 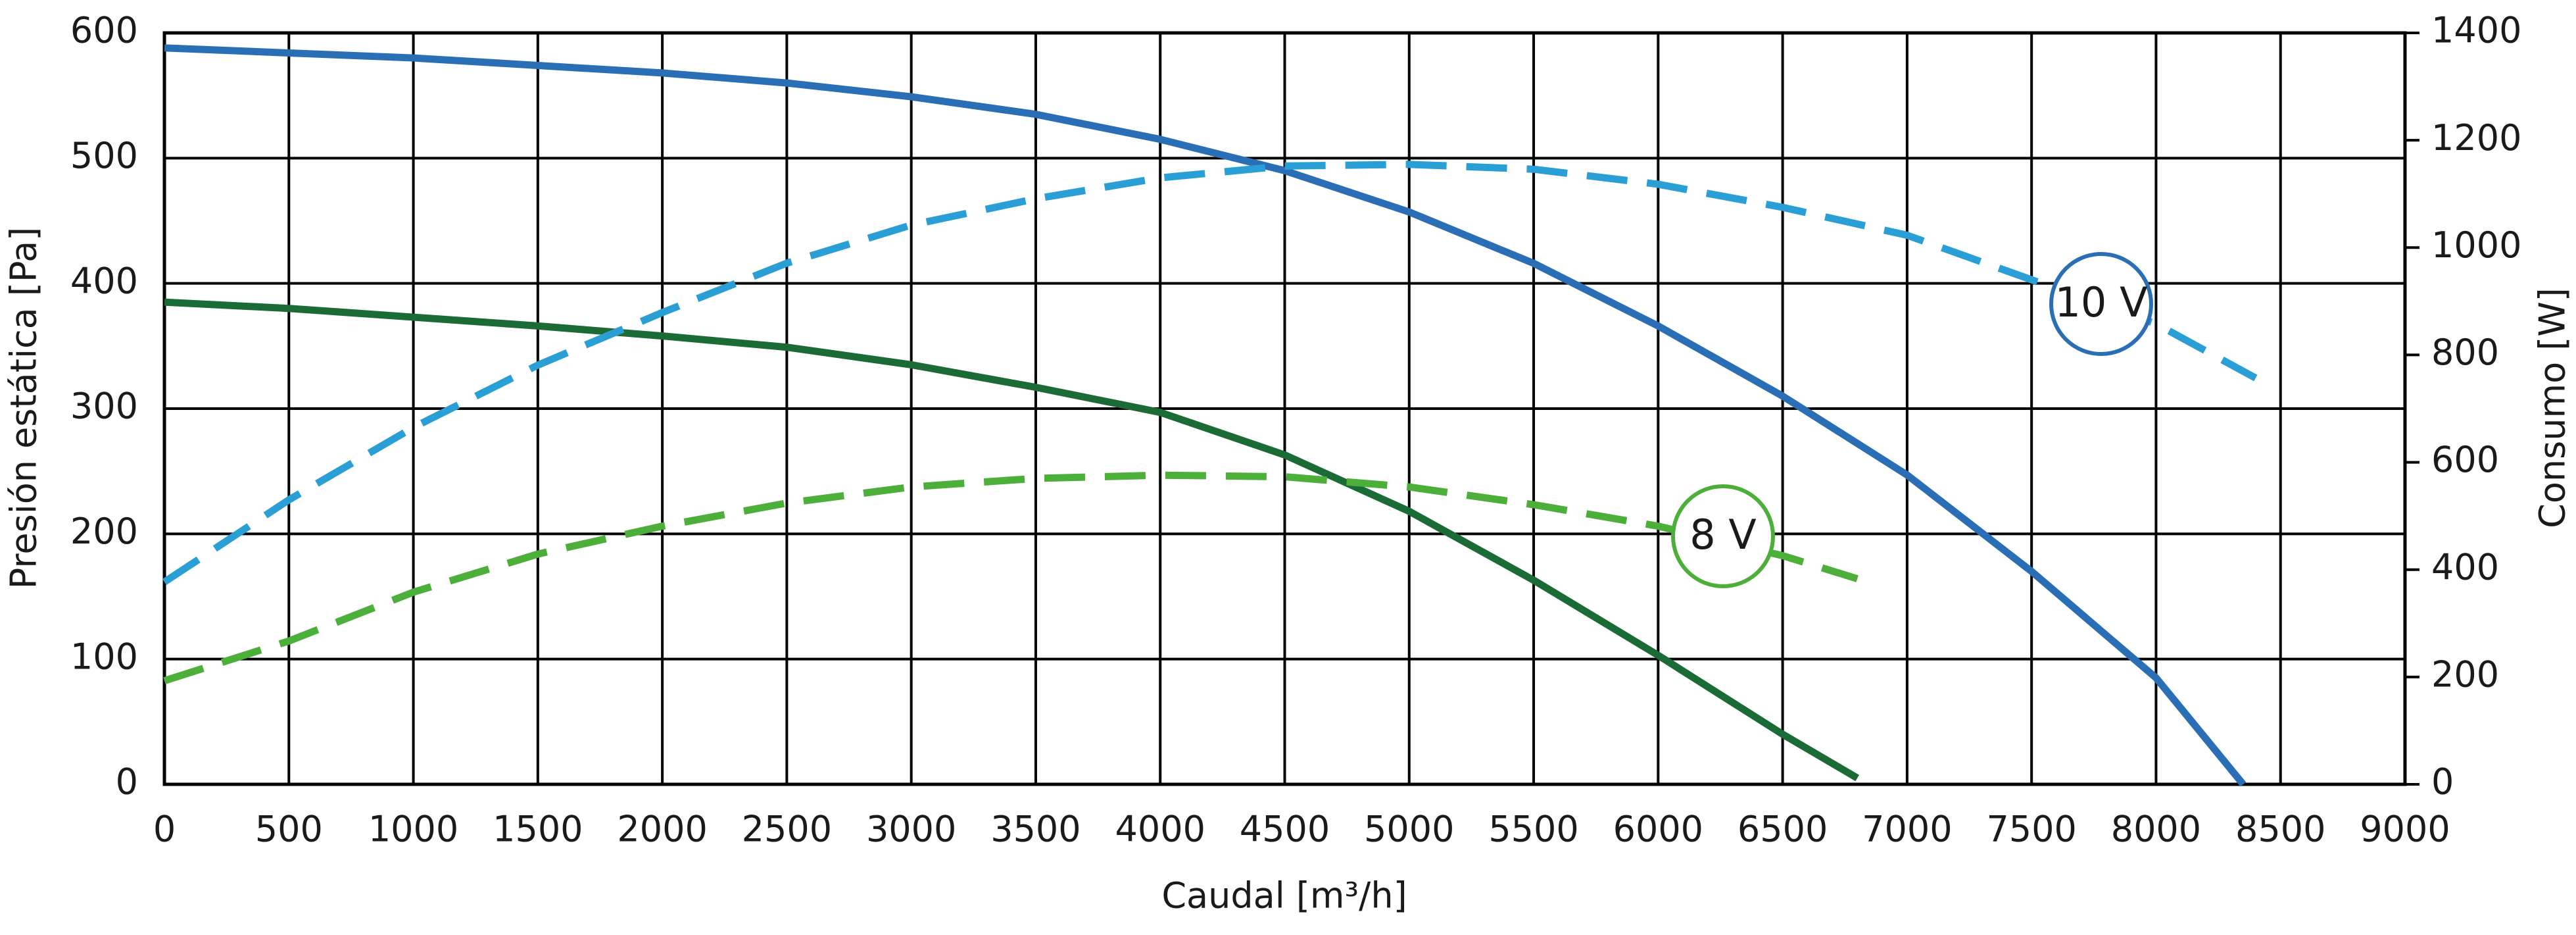 What do you see at coordinates (104, 657) in the screenshot?
I see `y-tick-label: 100` at bounding box center [104, 657].